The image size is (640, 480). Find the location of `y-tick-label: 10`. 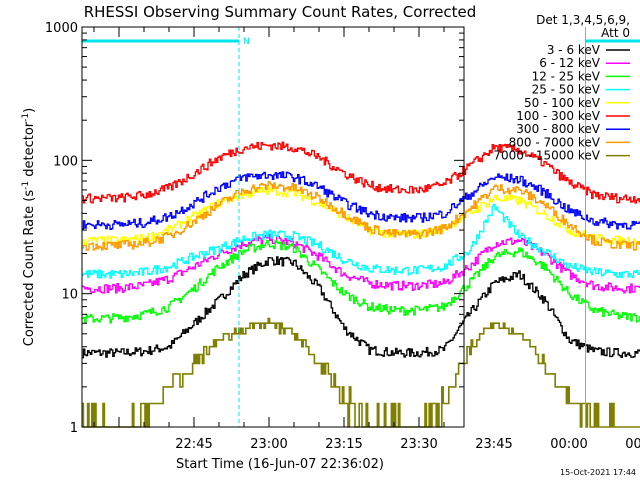

y-tick-label: 10 is located at coordinates (69, 295).